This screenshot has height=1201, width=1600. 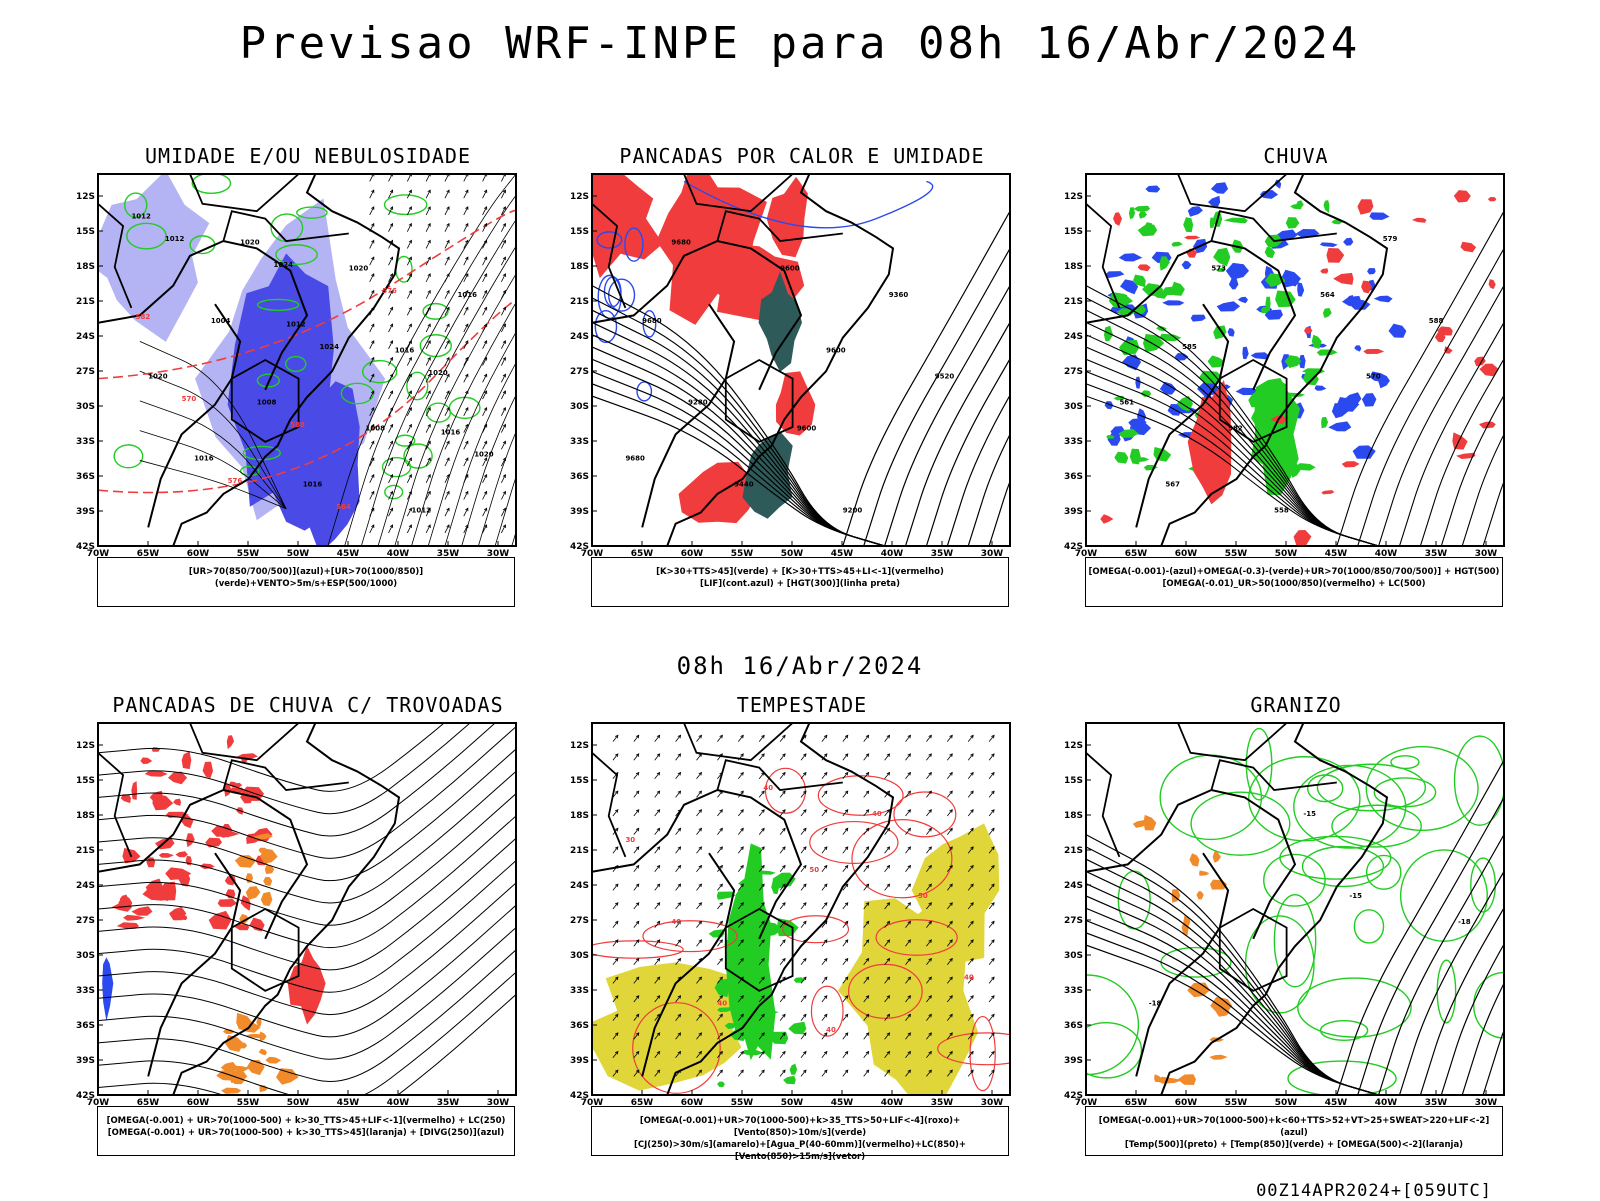 What do you see at coordinates (1169, 1080) in the screenshot?
I see `omega500-orange-area` at bounding box center [1169, 1080].